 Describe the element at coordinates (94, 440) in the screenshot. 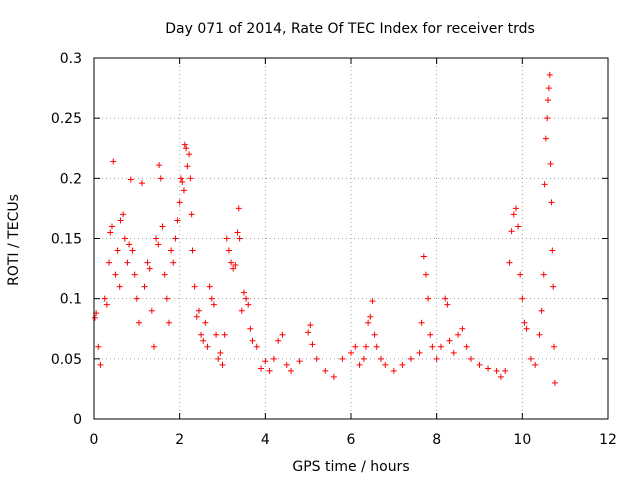

I see `x-tick-label: 0` at that location.